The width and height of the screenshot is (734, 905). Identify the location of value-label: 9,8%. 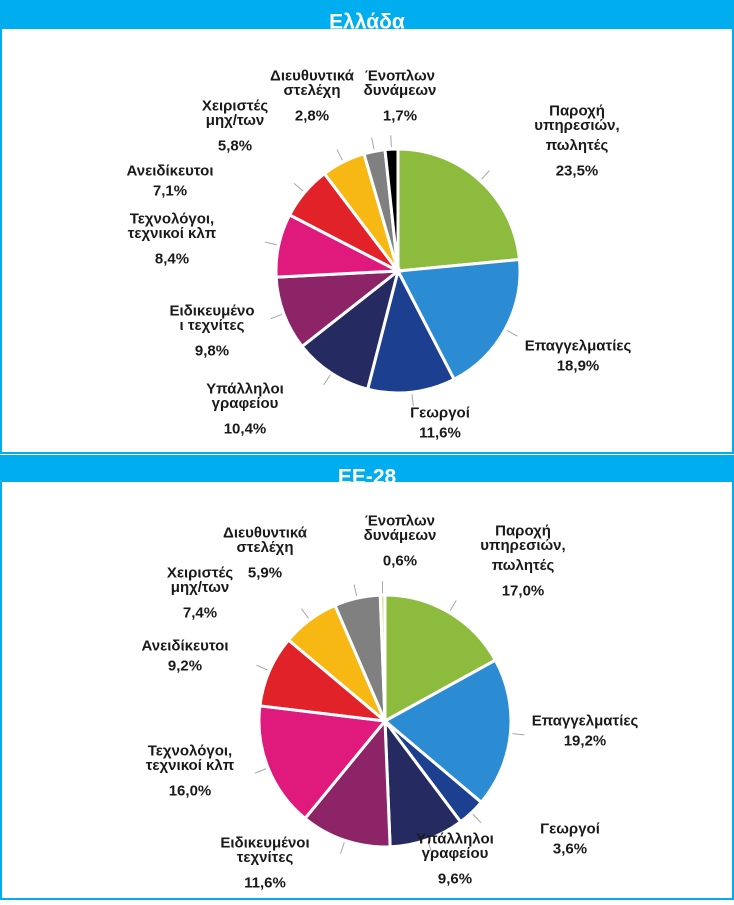
(212, 350).